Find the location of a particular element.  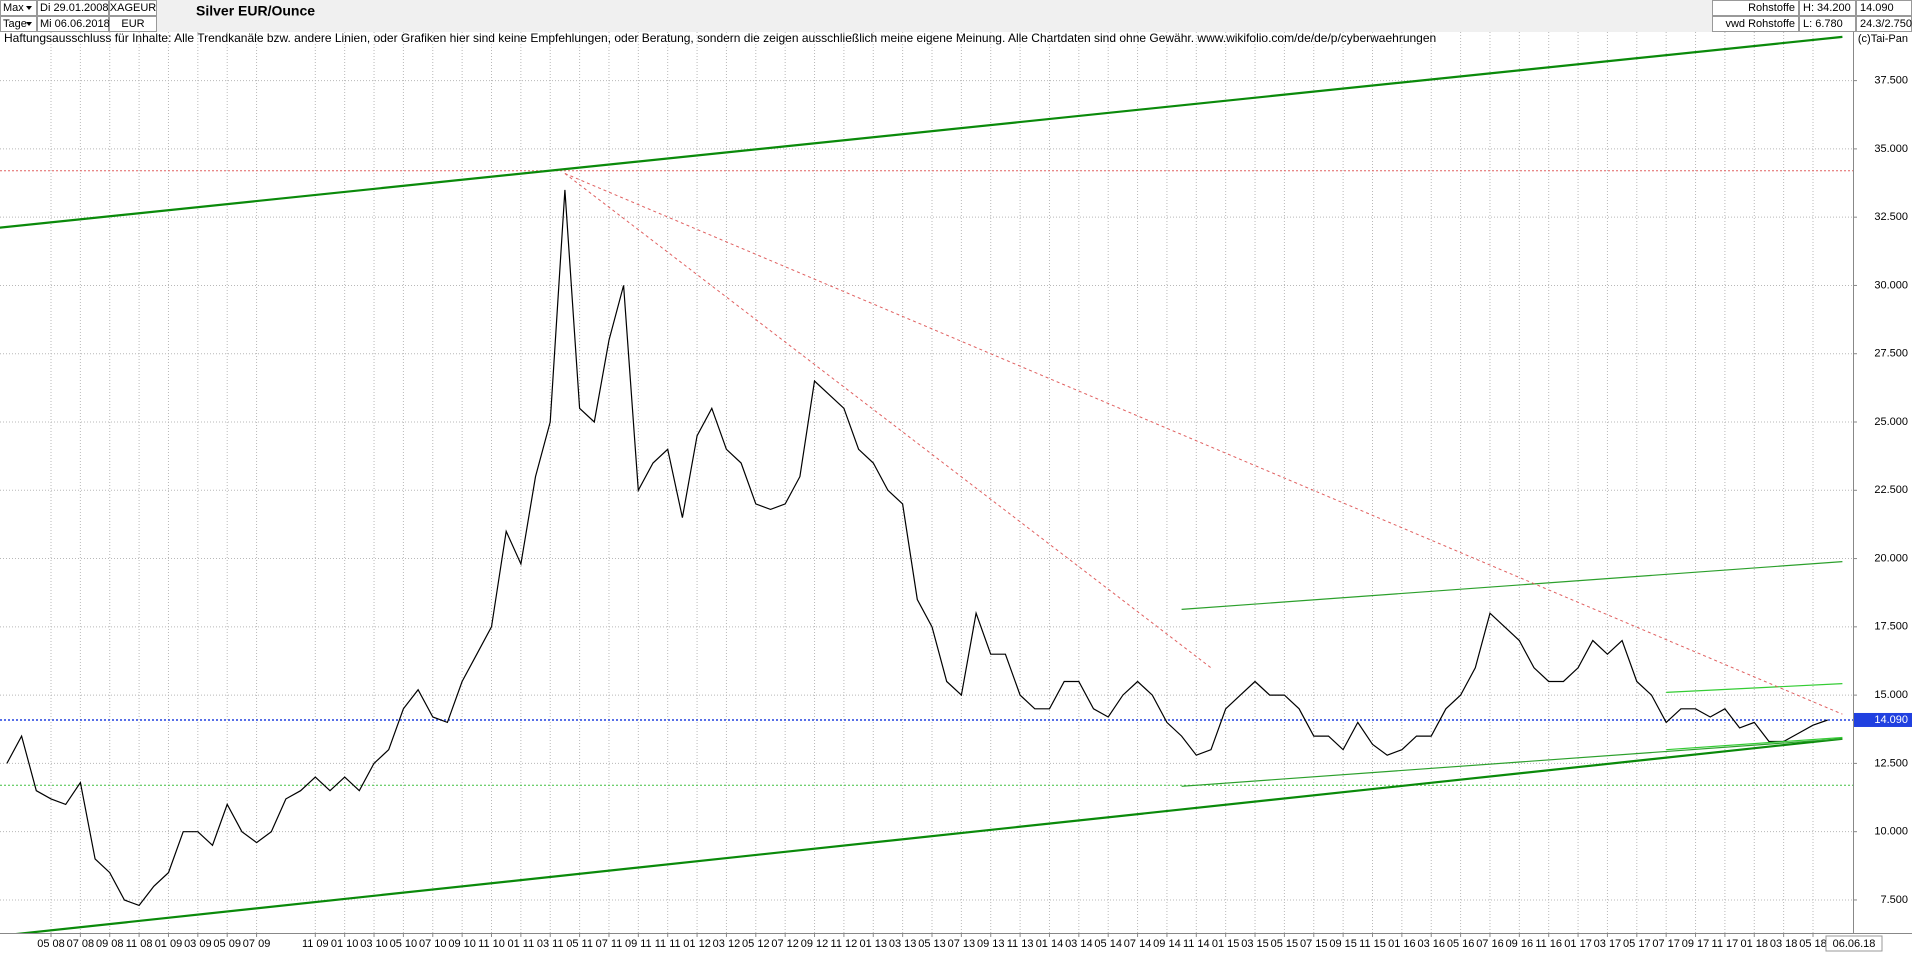

group-box is located at coordinates (1755, 8).